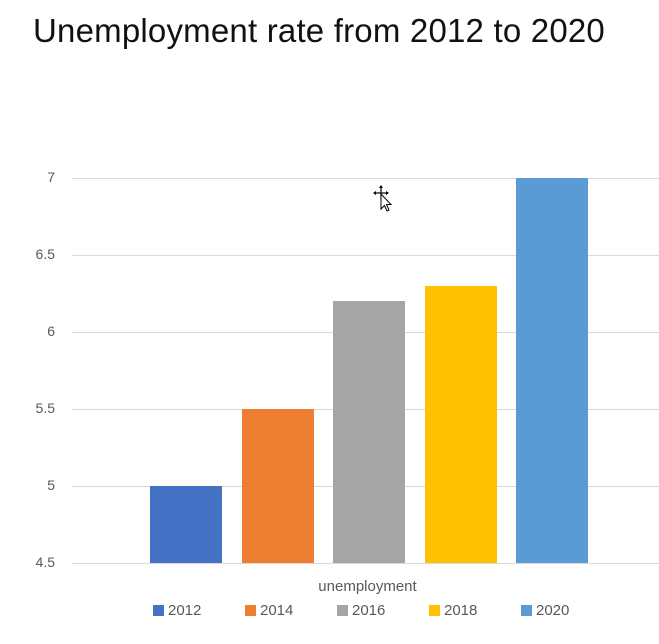  Describe the element at coordinates (319, 30) in the screenshot. I see `chart-title: Unemployment rate from 2012 to 2020` at that location.